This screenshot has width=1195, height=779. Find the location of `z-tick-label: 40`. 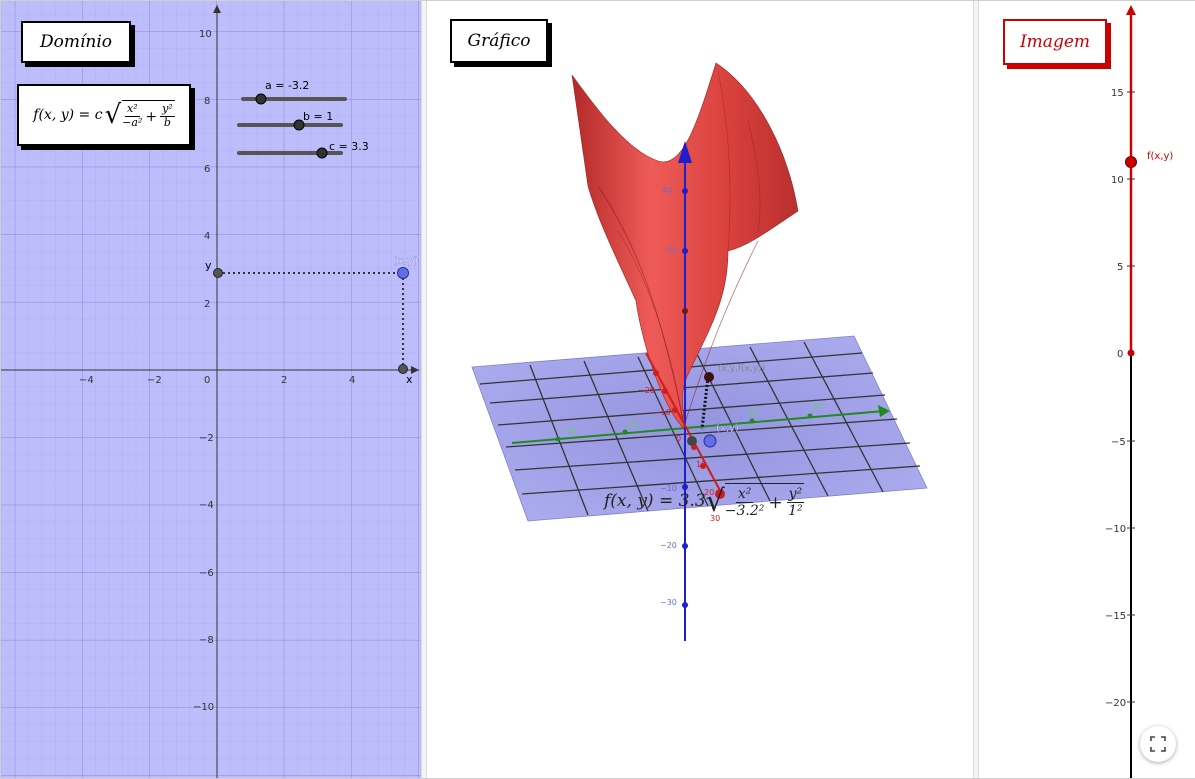

z-tick-label: 40 is located at coordinates (667, 190).